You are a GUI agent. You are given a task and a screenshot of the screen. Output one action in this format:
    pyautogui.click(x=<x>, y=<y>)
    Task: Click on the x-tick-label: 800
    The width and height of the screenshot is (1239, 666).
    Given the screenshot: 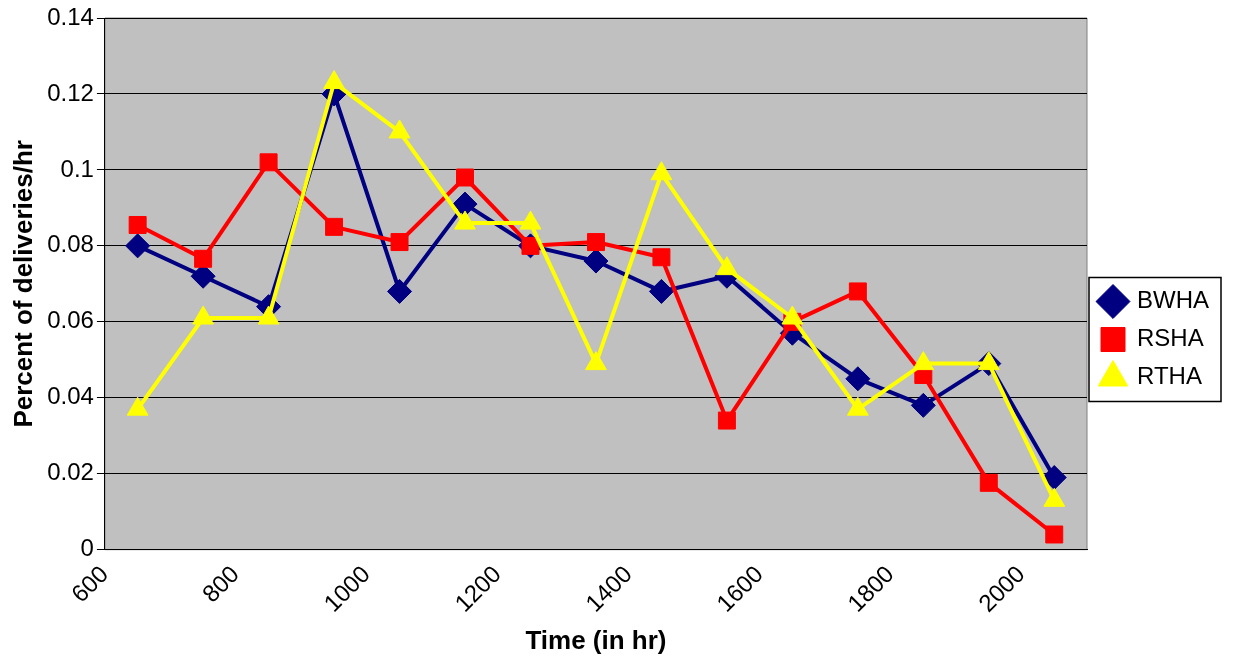 What is the action you would take?
    pyautogui.click(x=220, y=583)
    